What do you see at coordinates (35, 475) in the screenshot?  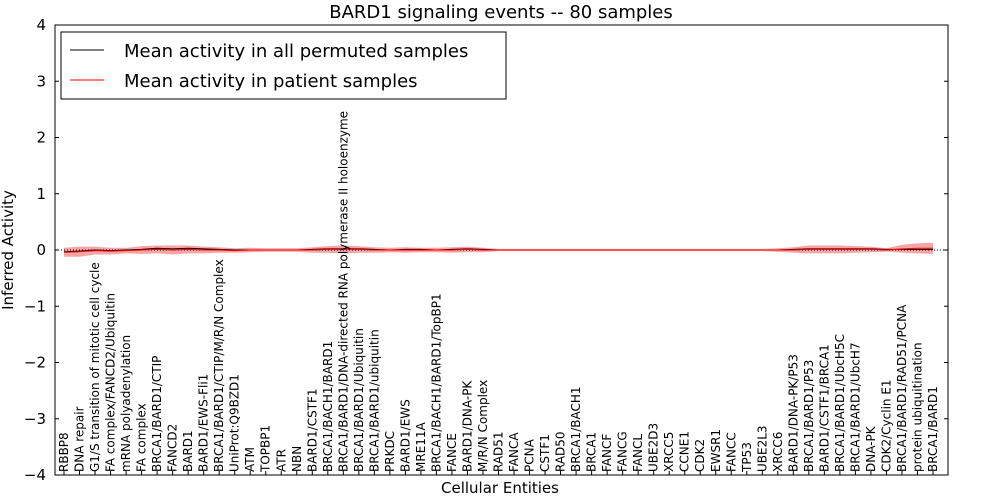 I see `y-tick-label: −4` at bounding box center [35, 475].